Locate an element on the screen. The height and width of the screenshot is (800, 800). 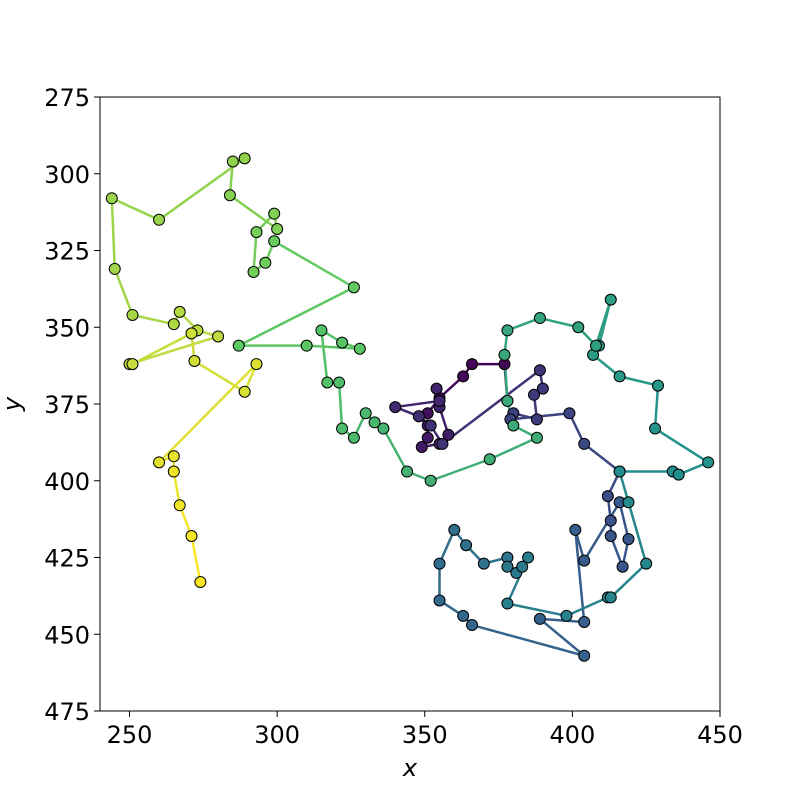
x-axis-label: x is located at coordinates (410, 768).